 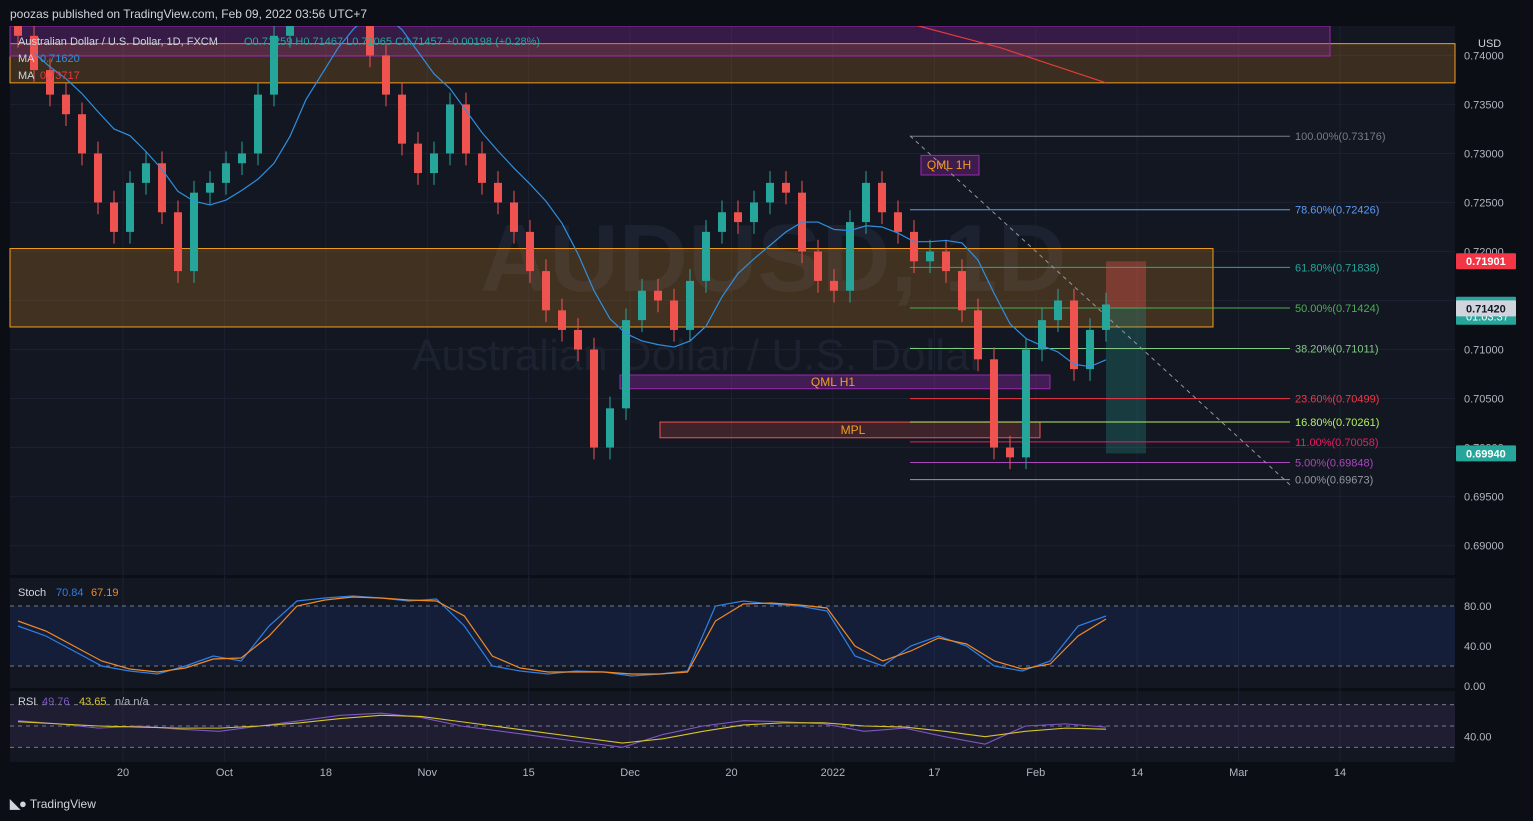 What do you see at coordinates (732, 63) in the screenshot?
I see `supply-zone-top` at bounding box center [732, 63].